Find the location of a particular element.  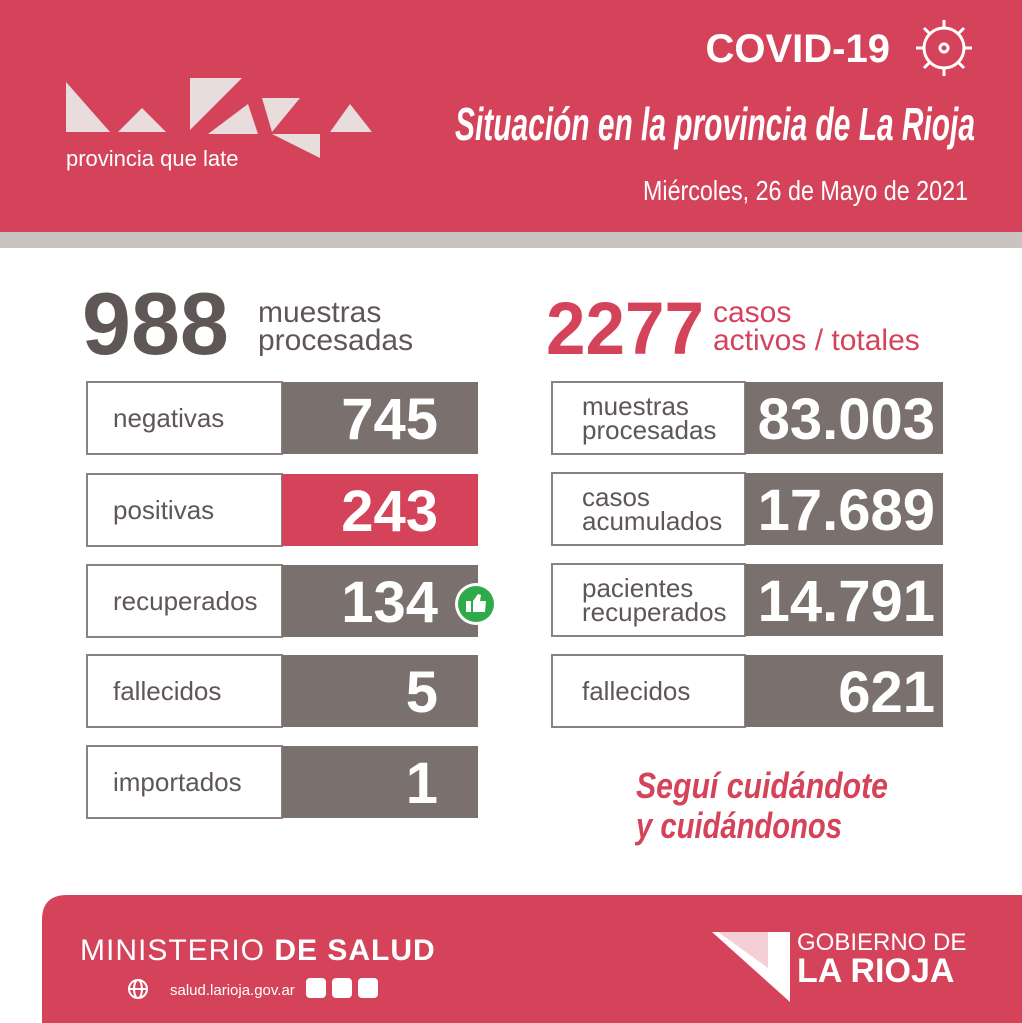

daily-total-label: muestras is located at coordinates (319, 312).